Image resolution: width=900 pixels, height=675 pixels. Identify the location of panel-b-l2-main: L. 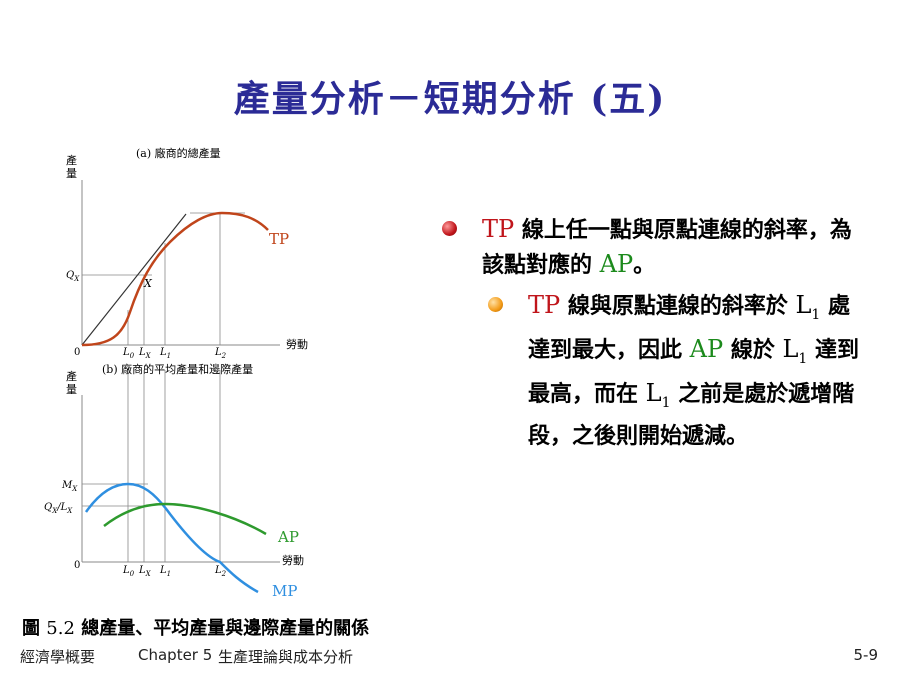
(218, 570).